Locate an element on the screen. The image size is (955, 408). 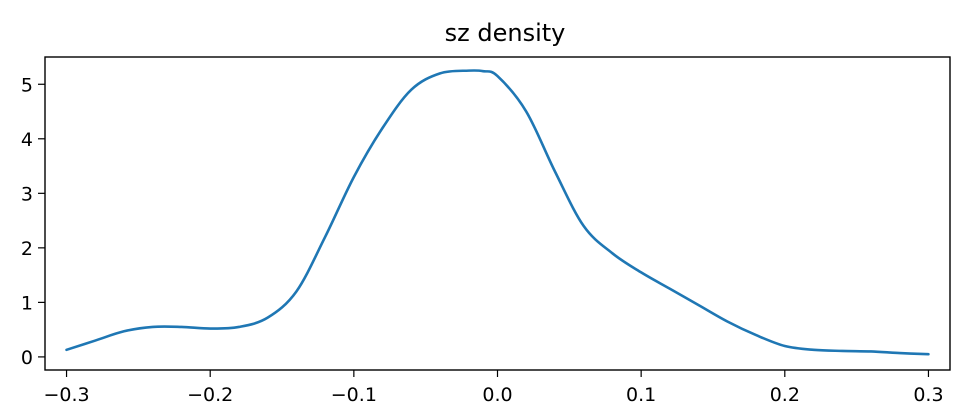
y-tick-label: 5 is located at coordinates (27, 85).